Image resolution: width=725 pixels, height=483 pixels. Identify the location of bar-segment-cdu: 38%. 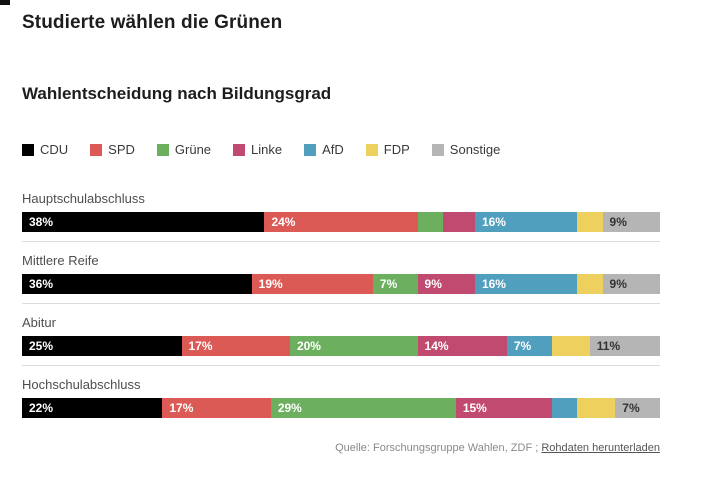
(143, 222).